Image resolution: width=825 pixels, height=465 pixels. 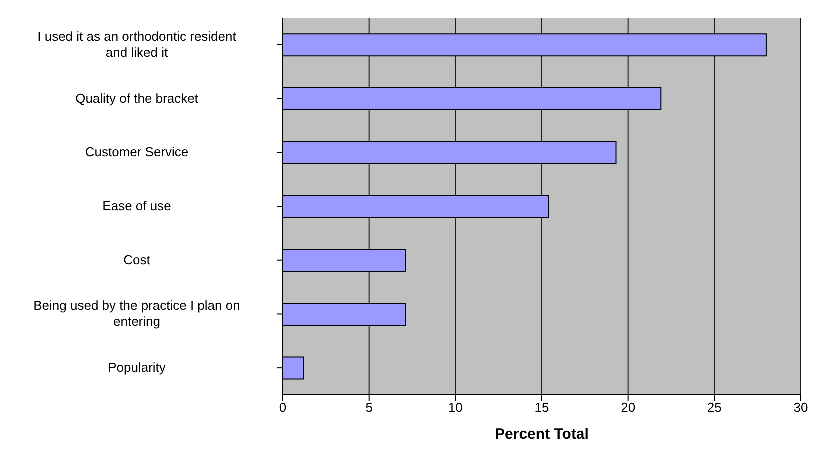 I want to click on y-tick-label: Being used by the practice I plan on entering, so click(x=137, y=314).